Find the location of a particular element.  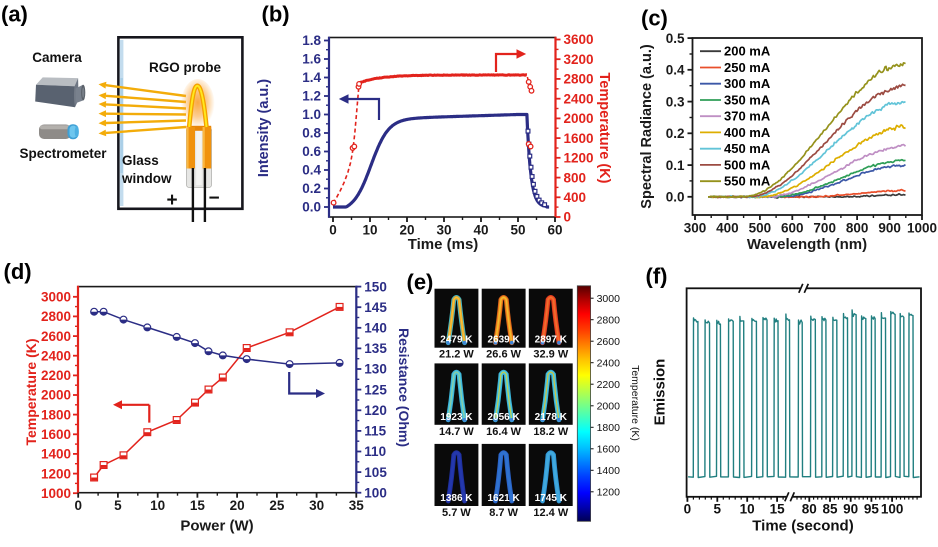

svg-text: 40 is located at coordinates (480, 230).